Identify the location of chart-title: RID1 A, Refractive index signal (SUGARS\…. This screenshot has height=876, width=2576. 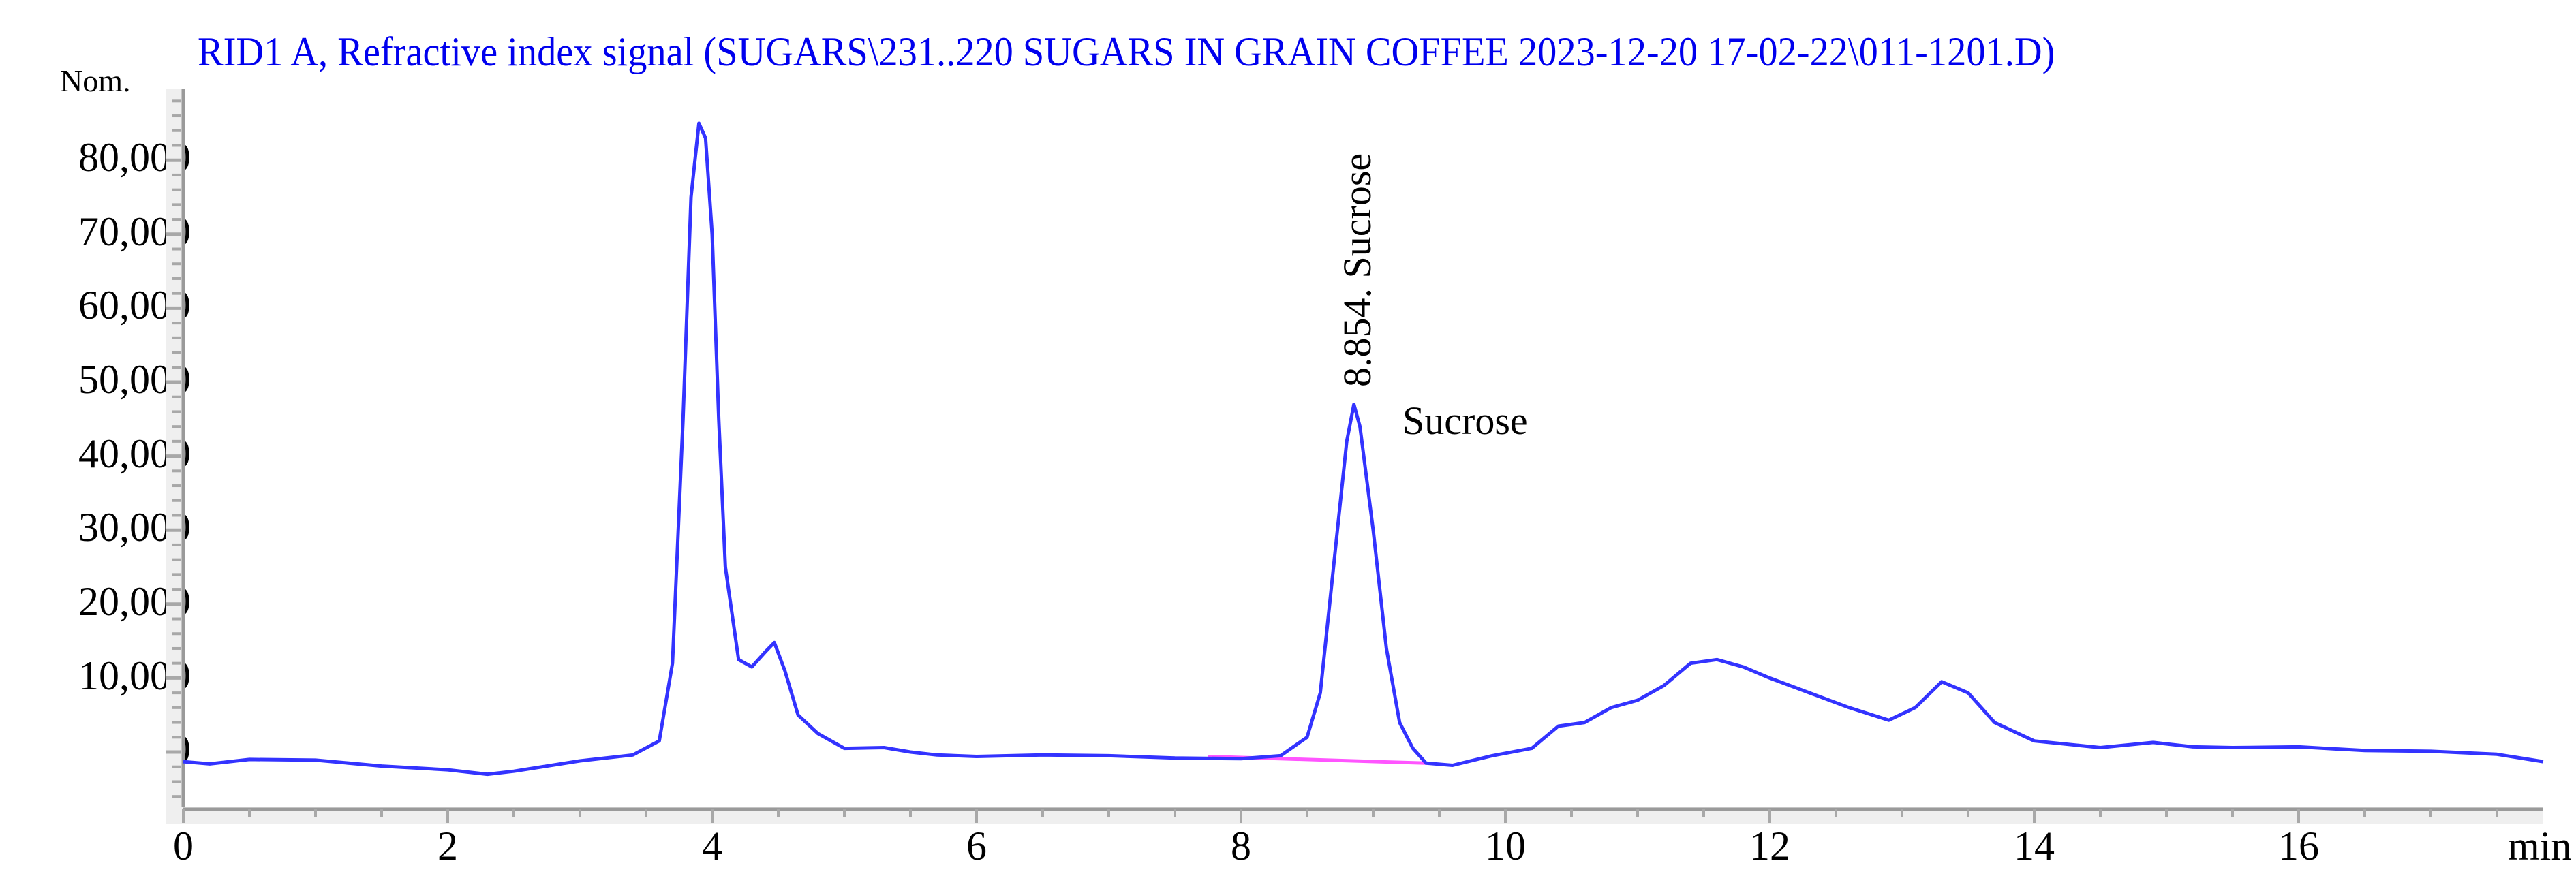
(1126, 51).